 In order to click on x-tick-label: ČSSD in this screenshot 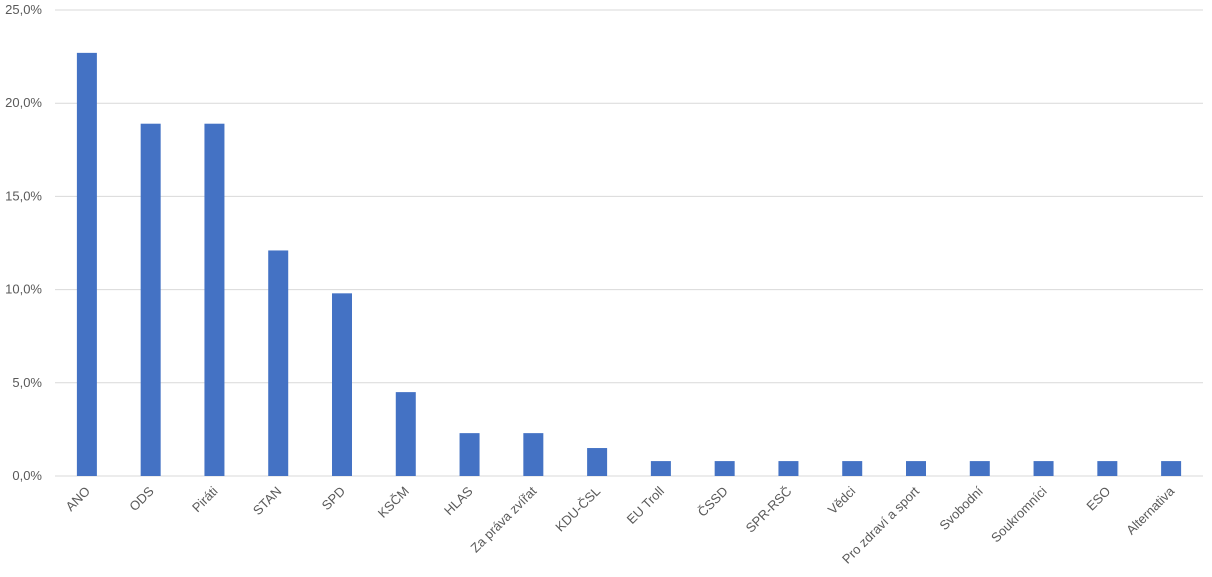, I will do `click(713, 502)`.